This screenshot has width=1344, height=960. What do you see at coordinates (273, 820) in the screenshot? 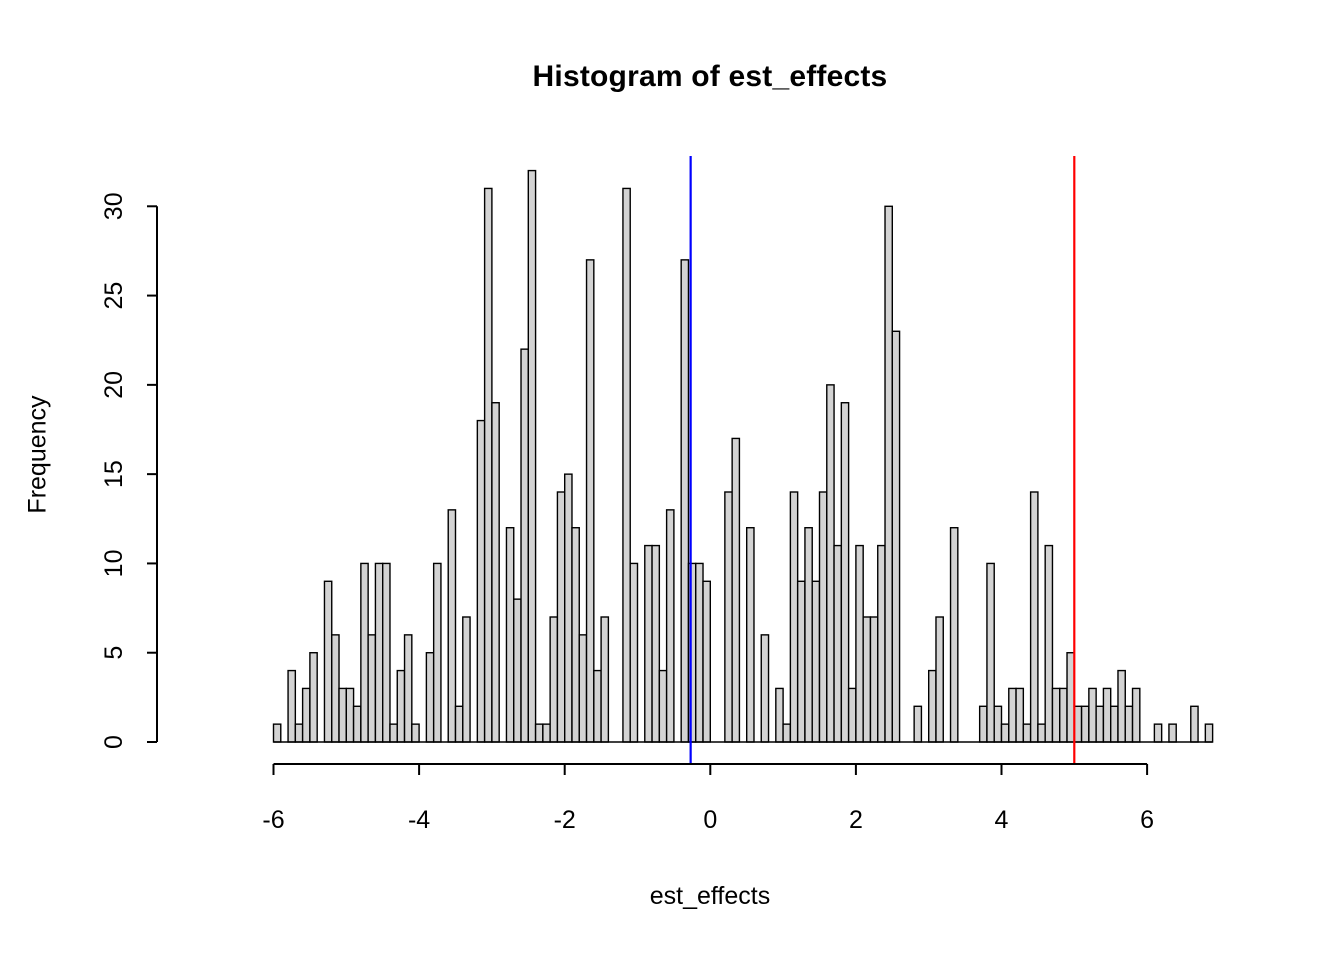
I see `x-tick-label: -6` at bounding box center [273, 820].